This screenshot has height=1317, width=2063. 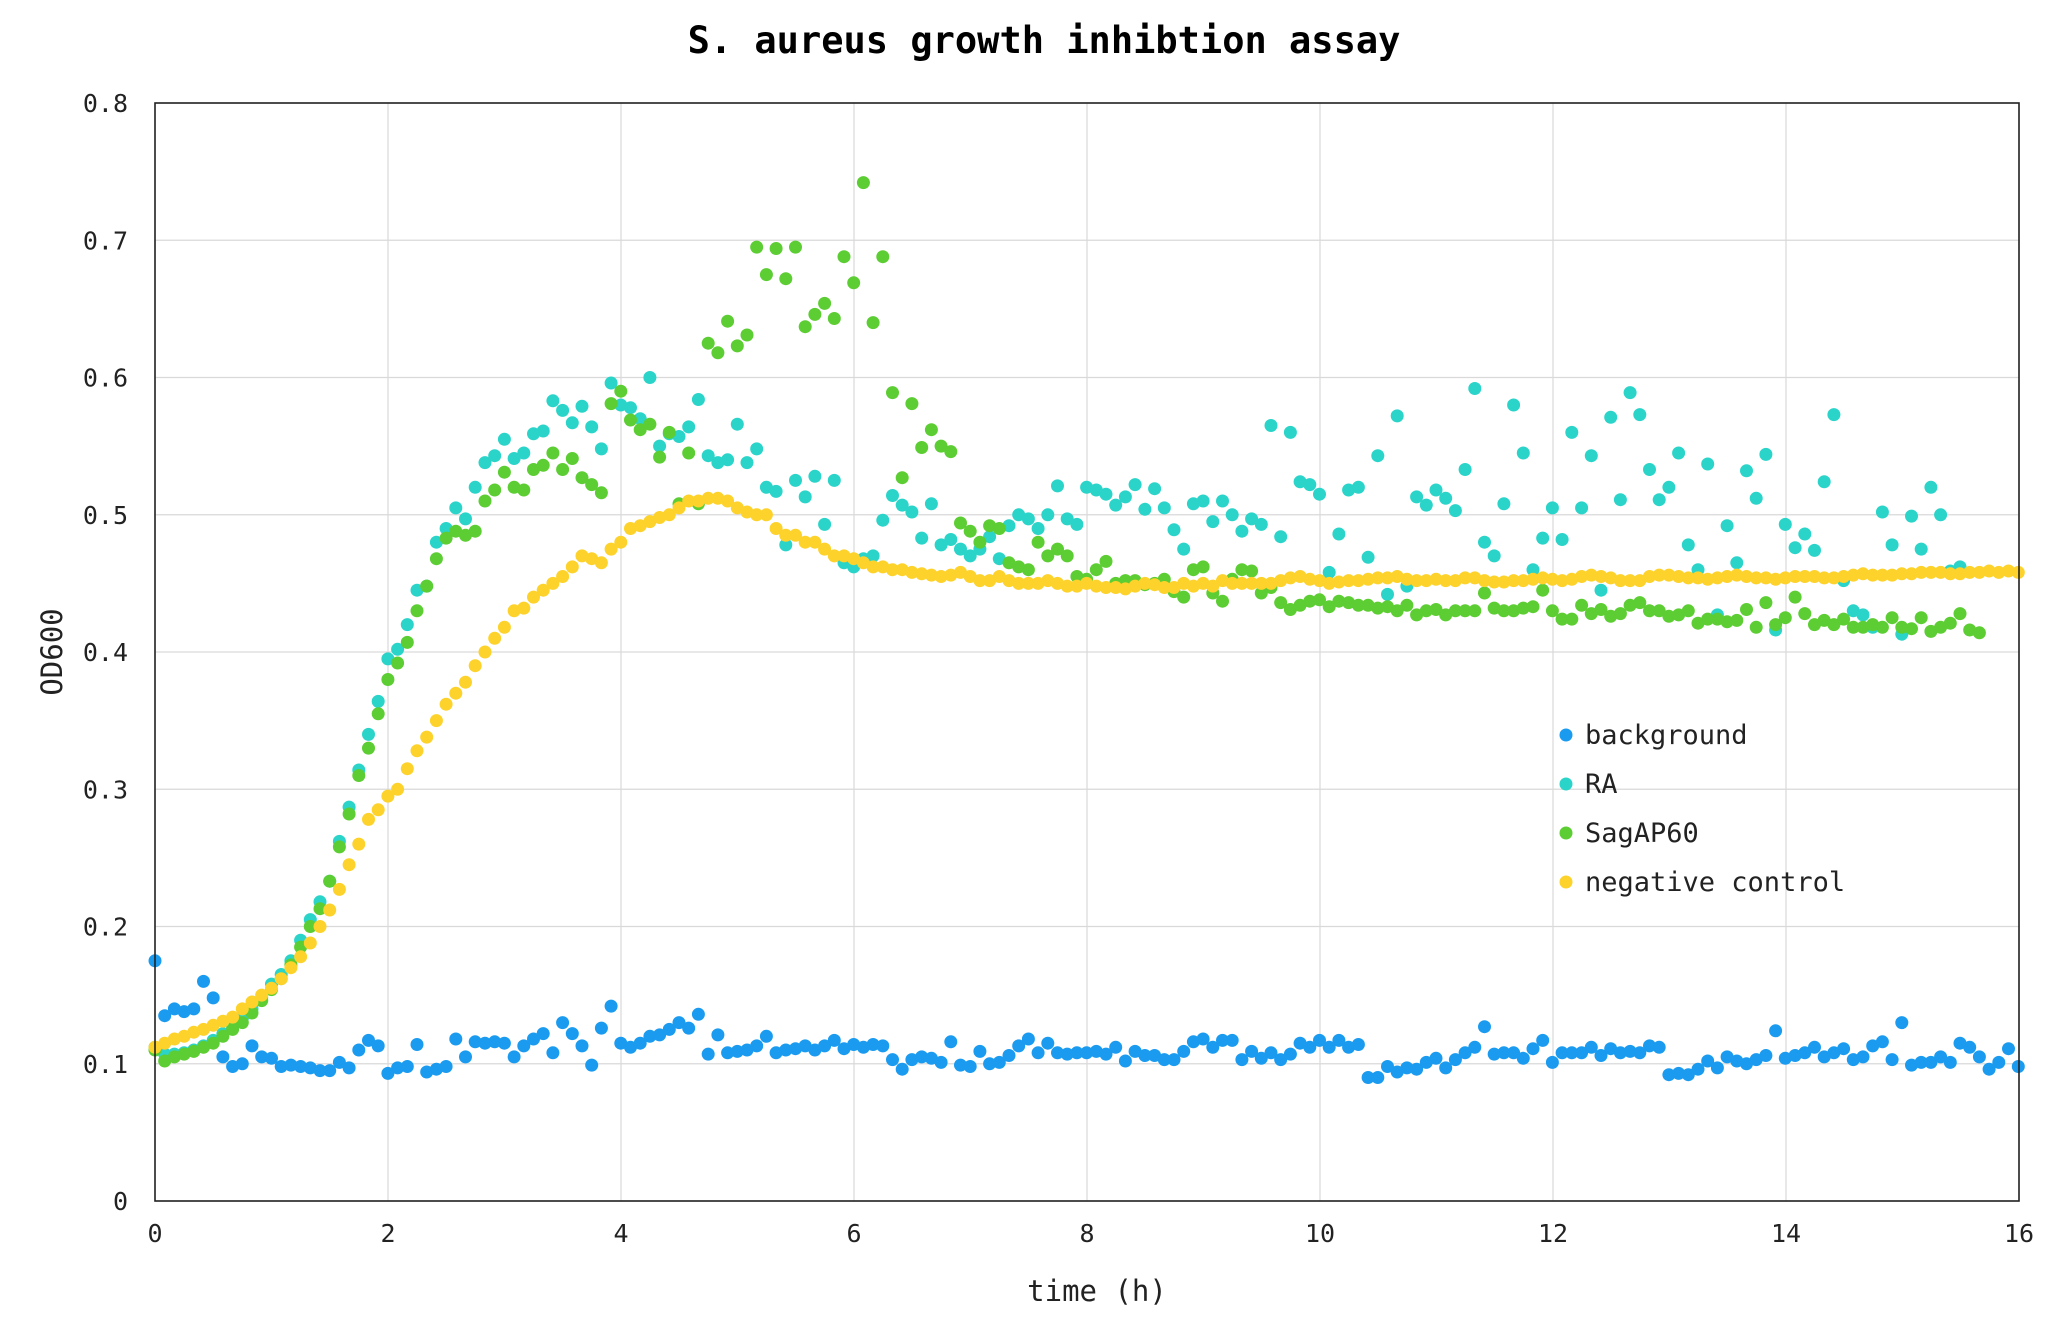 I want to click on x-tick-labels: 0 2 4 6 8 10 12 14 16, so click(x=1090, y=1233).